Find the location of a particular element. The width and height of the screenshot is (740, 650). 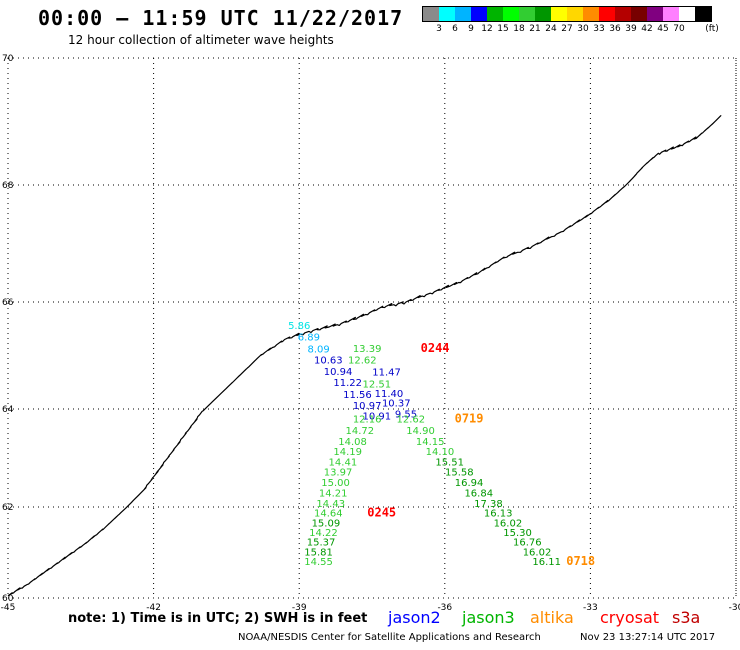

longitude-label: -39 is located at coordinates (299, 608).